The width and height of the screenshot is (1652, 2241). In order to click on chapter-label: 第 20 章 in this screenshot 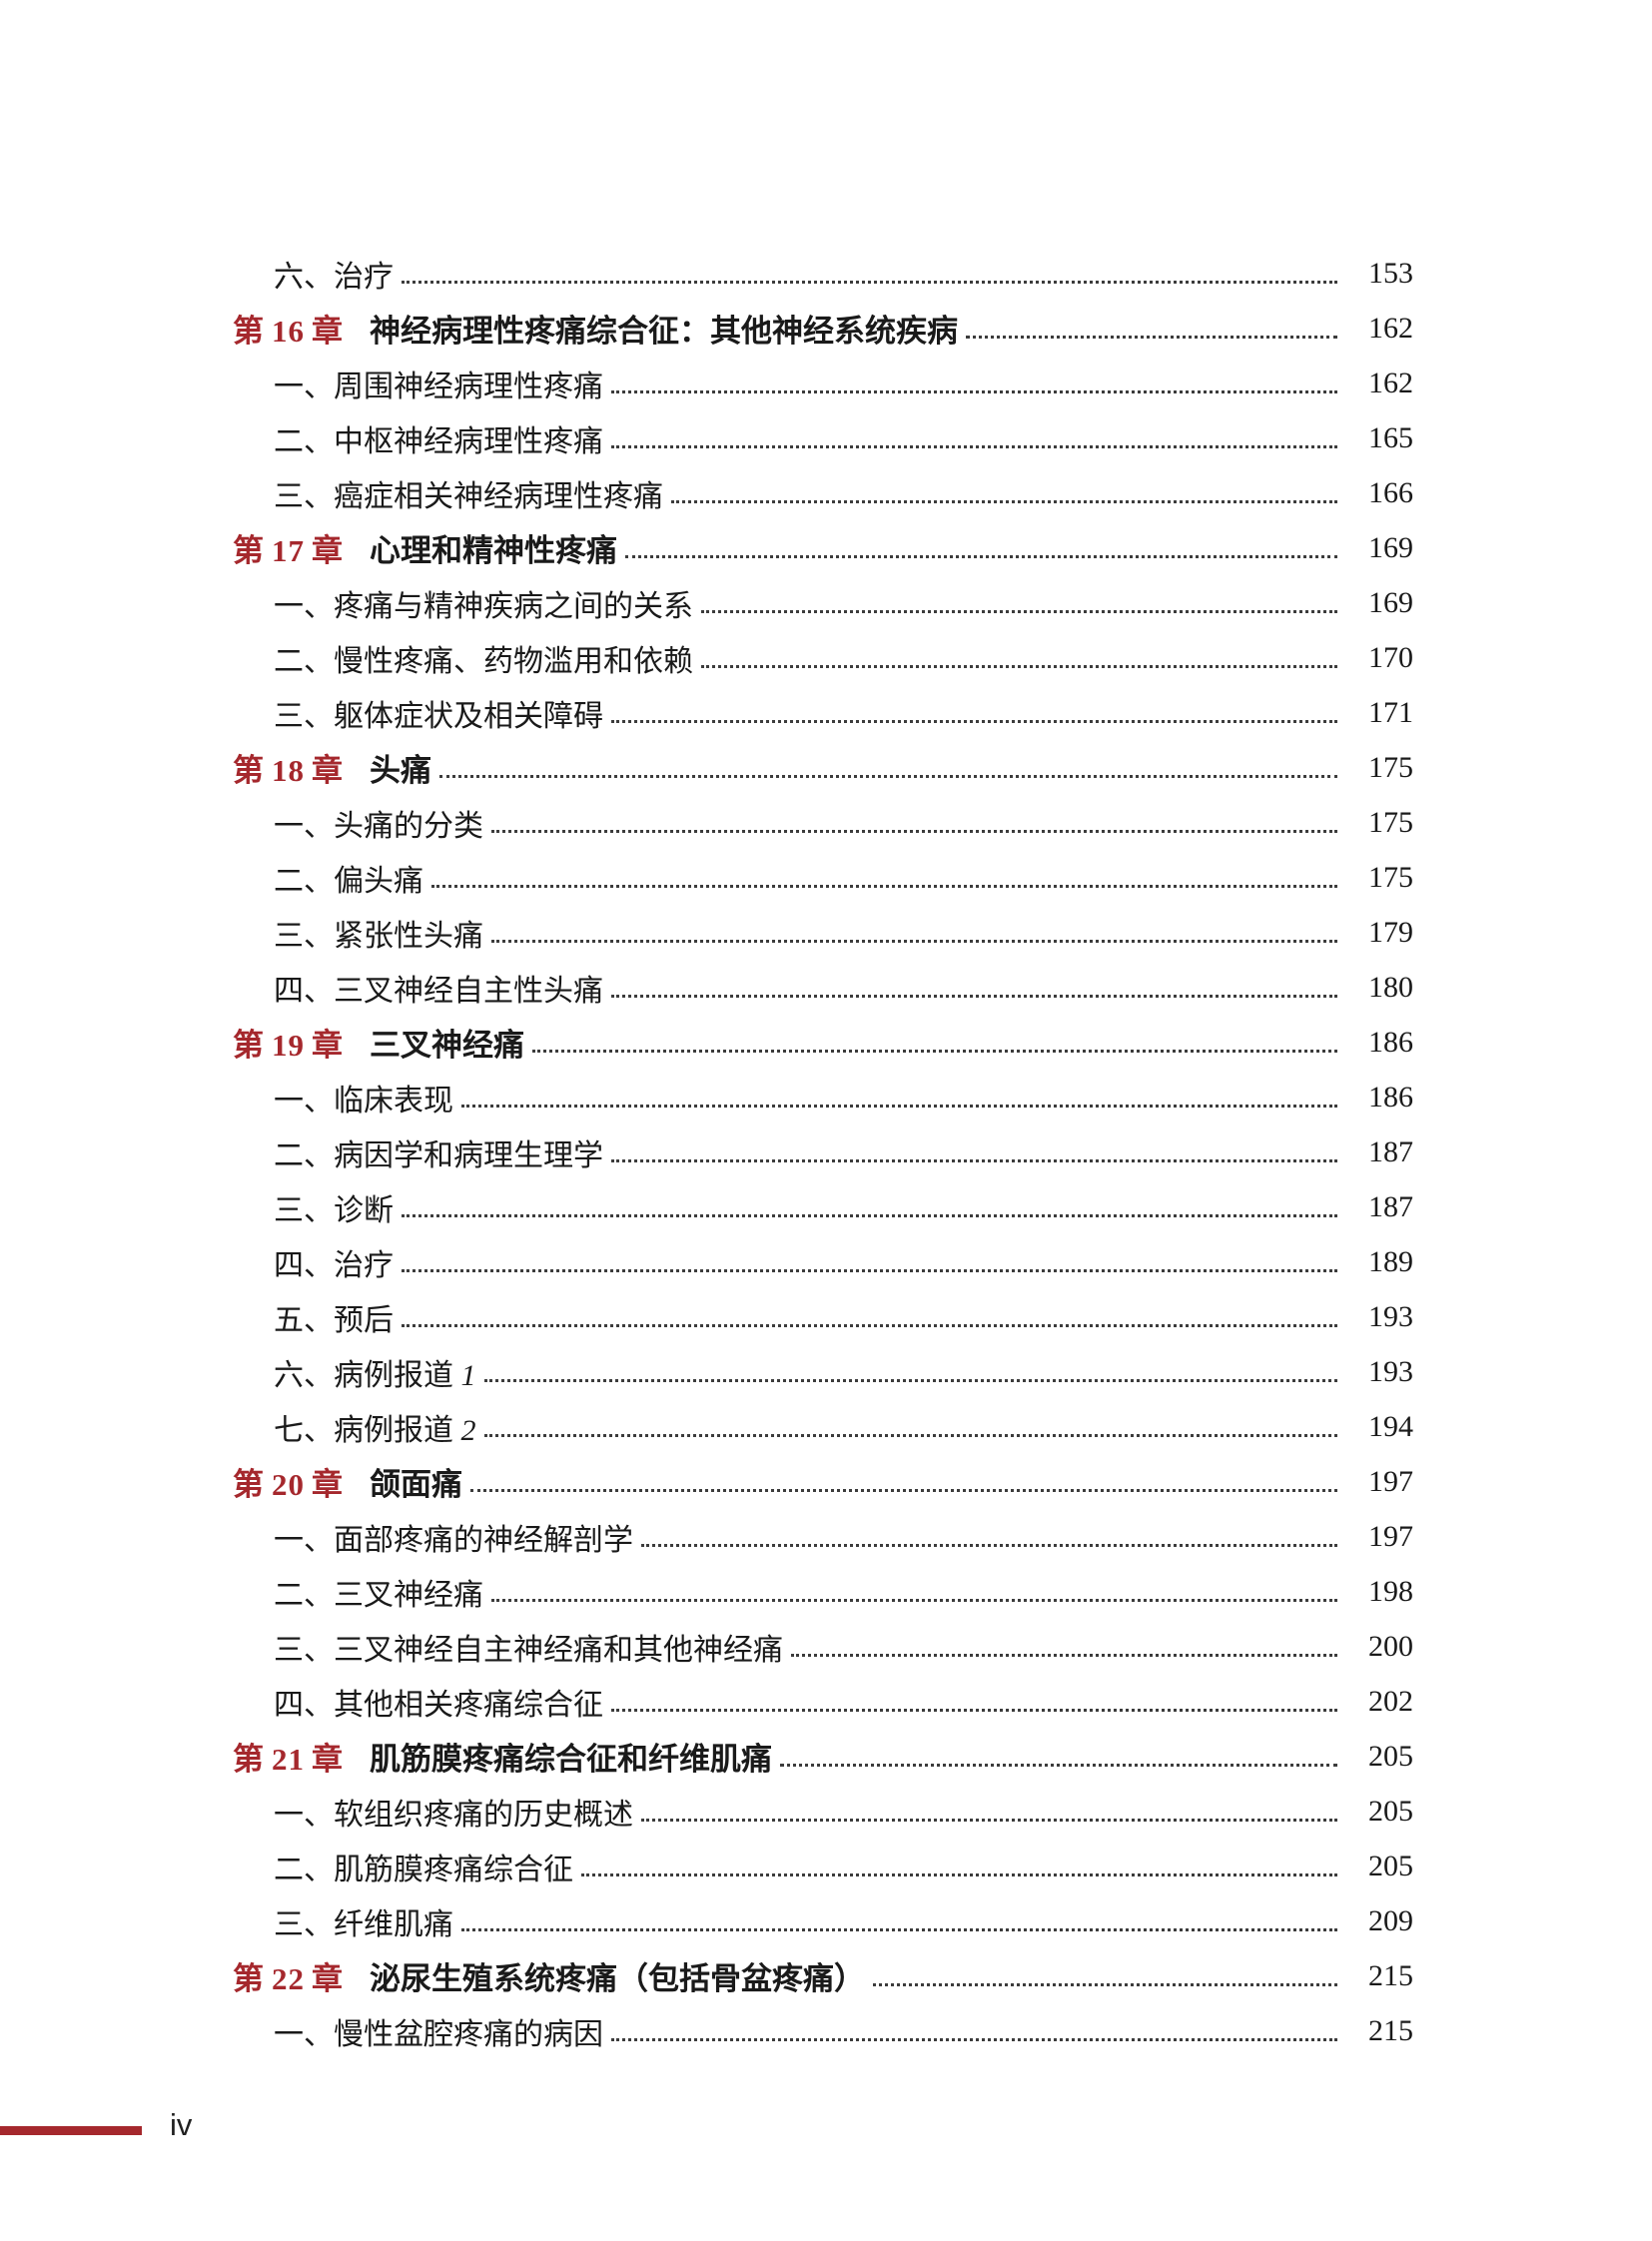, I will do `click(288, 1481)`.